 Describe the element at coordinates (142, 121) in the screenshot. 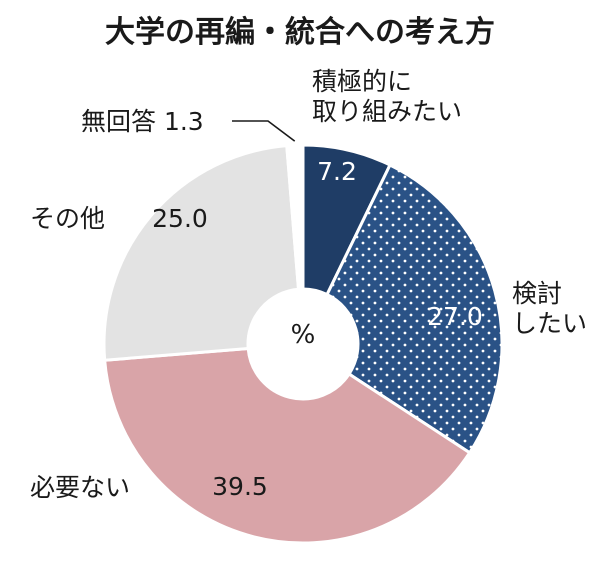

I see `slice-label-4-line-0: 無回答 1.3` at that location.